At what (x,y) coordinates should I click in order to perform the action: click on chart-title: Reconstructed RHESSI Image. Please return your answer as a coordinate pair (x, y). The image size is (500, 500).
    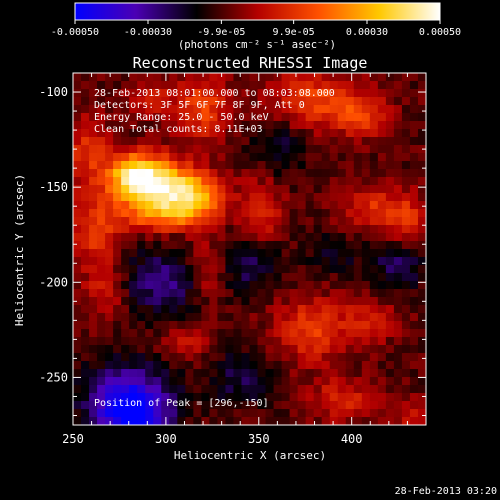
    Looking at the image, I should click on (250, 63).